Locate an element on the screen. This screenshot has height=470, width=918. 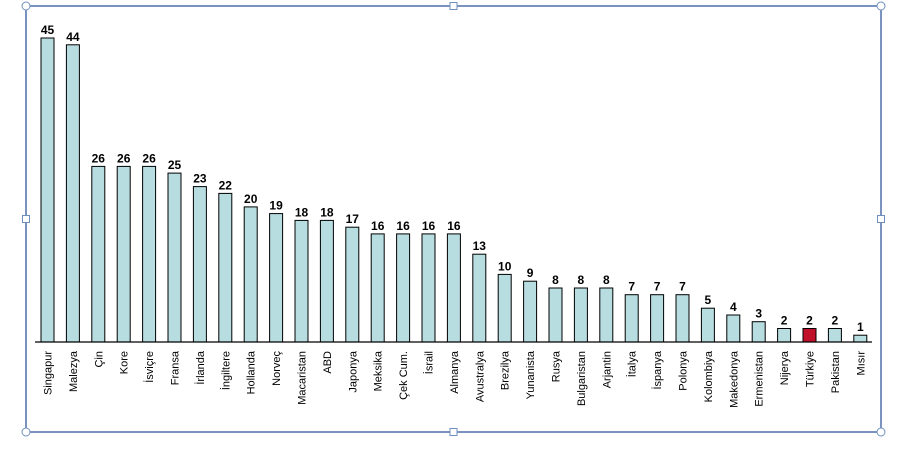
category-tick-label: Makedonya is located at coordinates (734, 379).